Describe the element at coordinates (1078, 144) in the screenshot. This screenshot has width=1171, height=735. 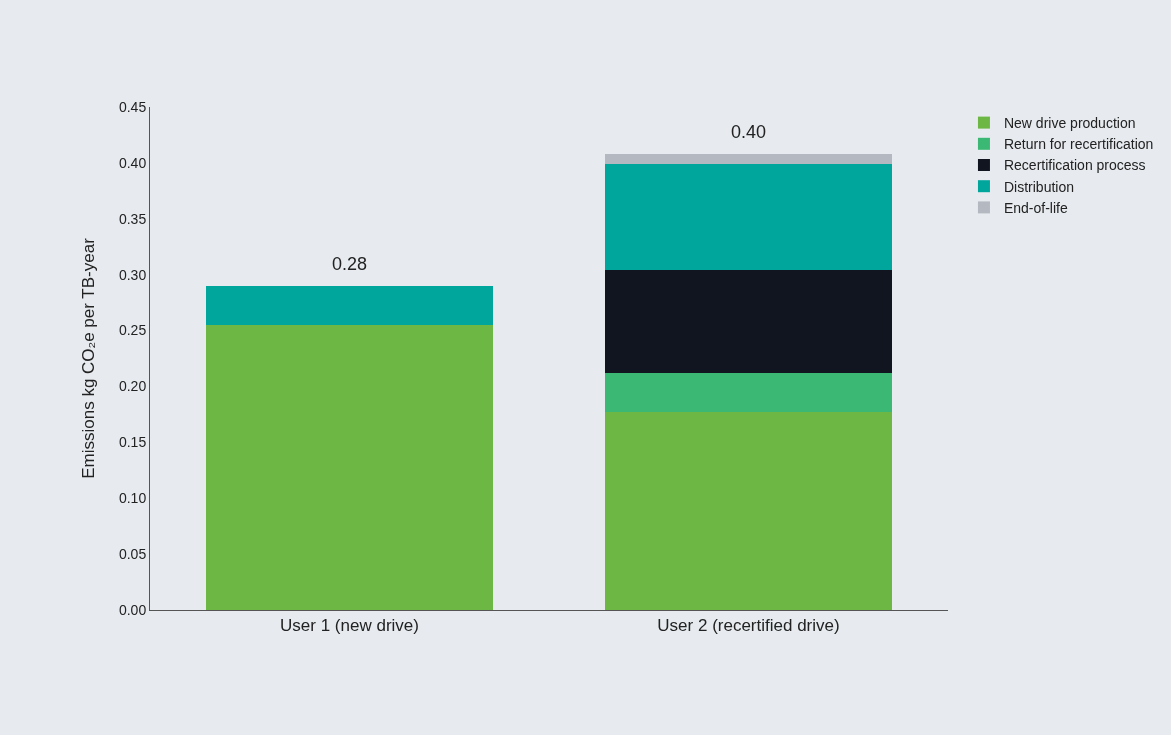
I see `legend-label: Return for recertification` at that location.